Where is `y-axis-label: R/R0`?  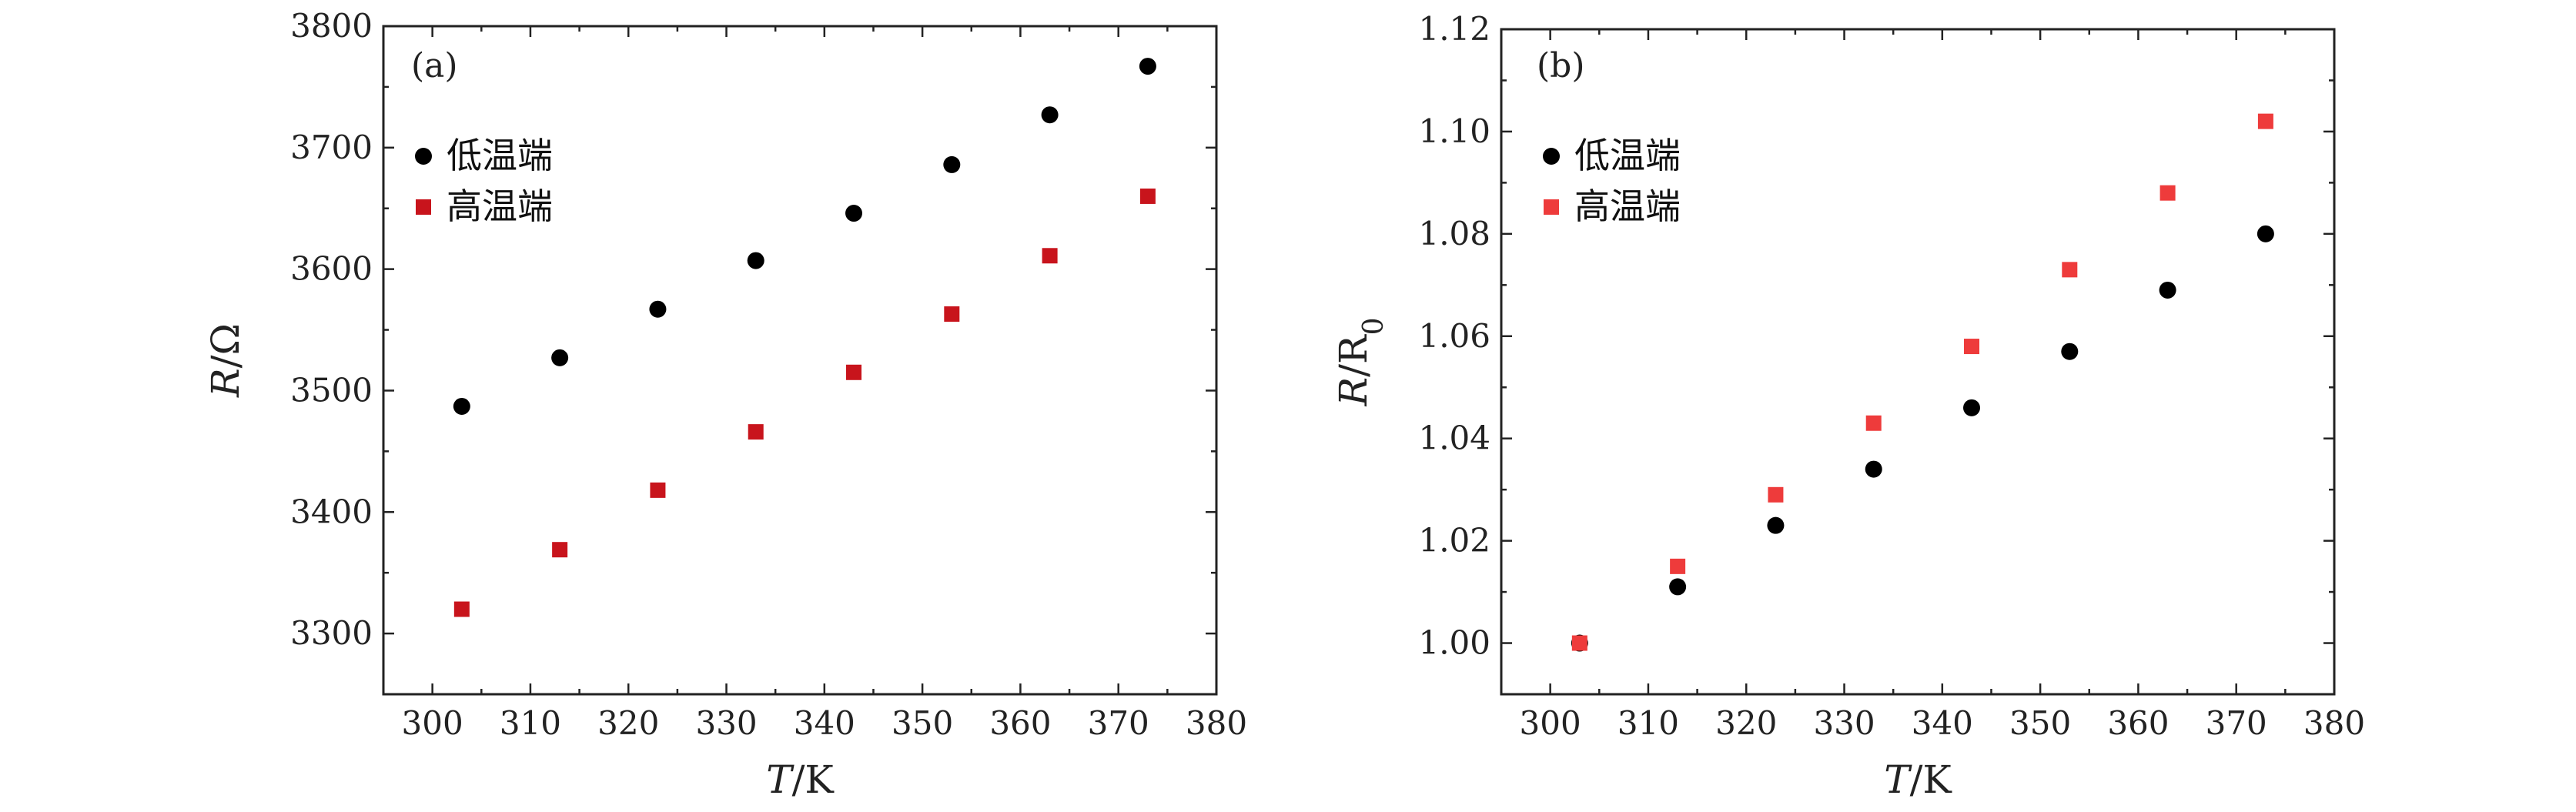
y-axis-label: R/R0 is located at coordinates (1360, 361).